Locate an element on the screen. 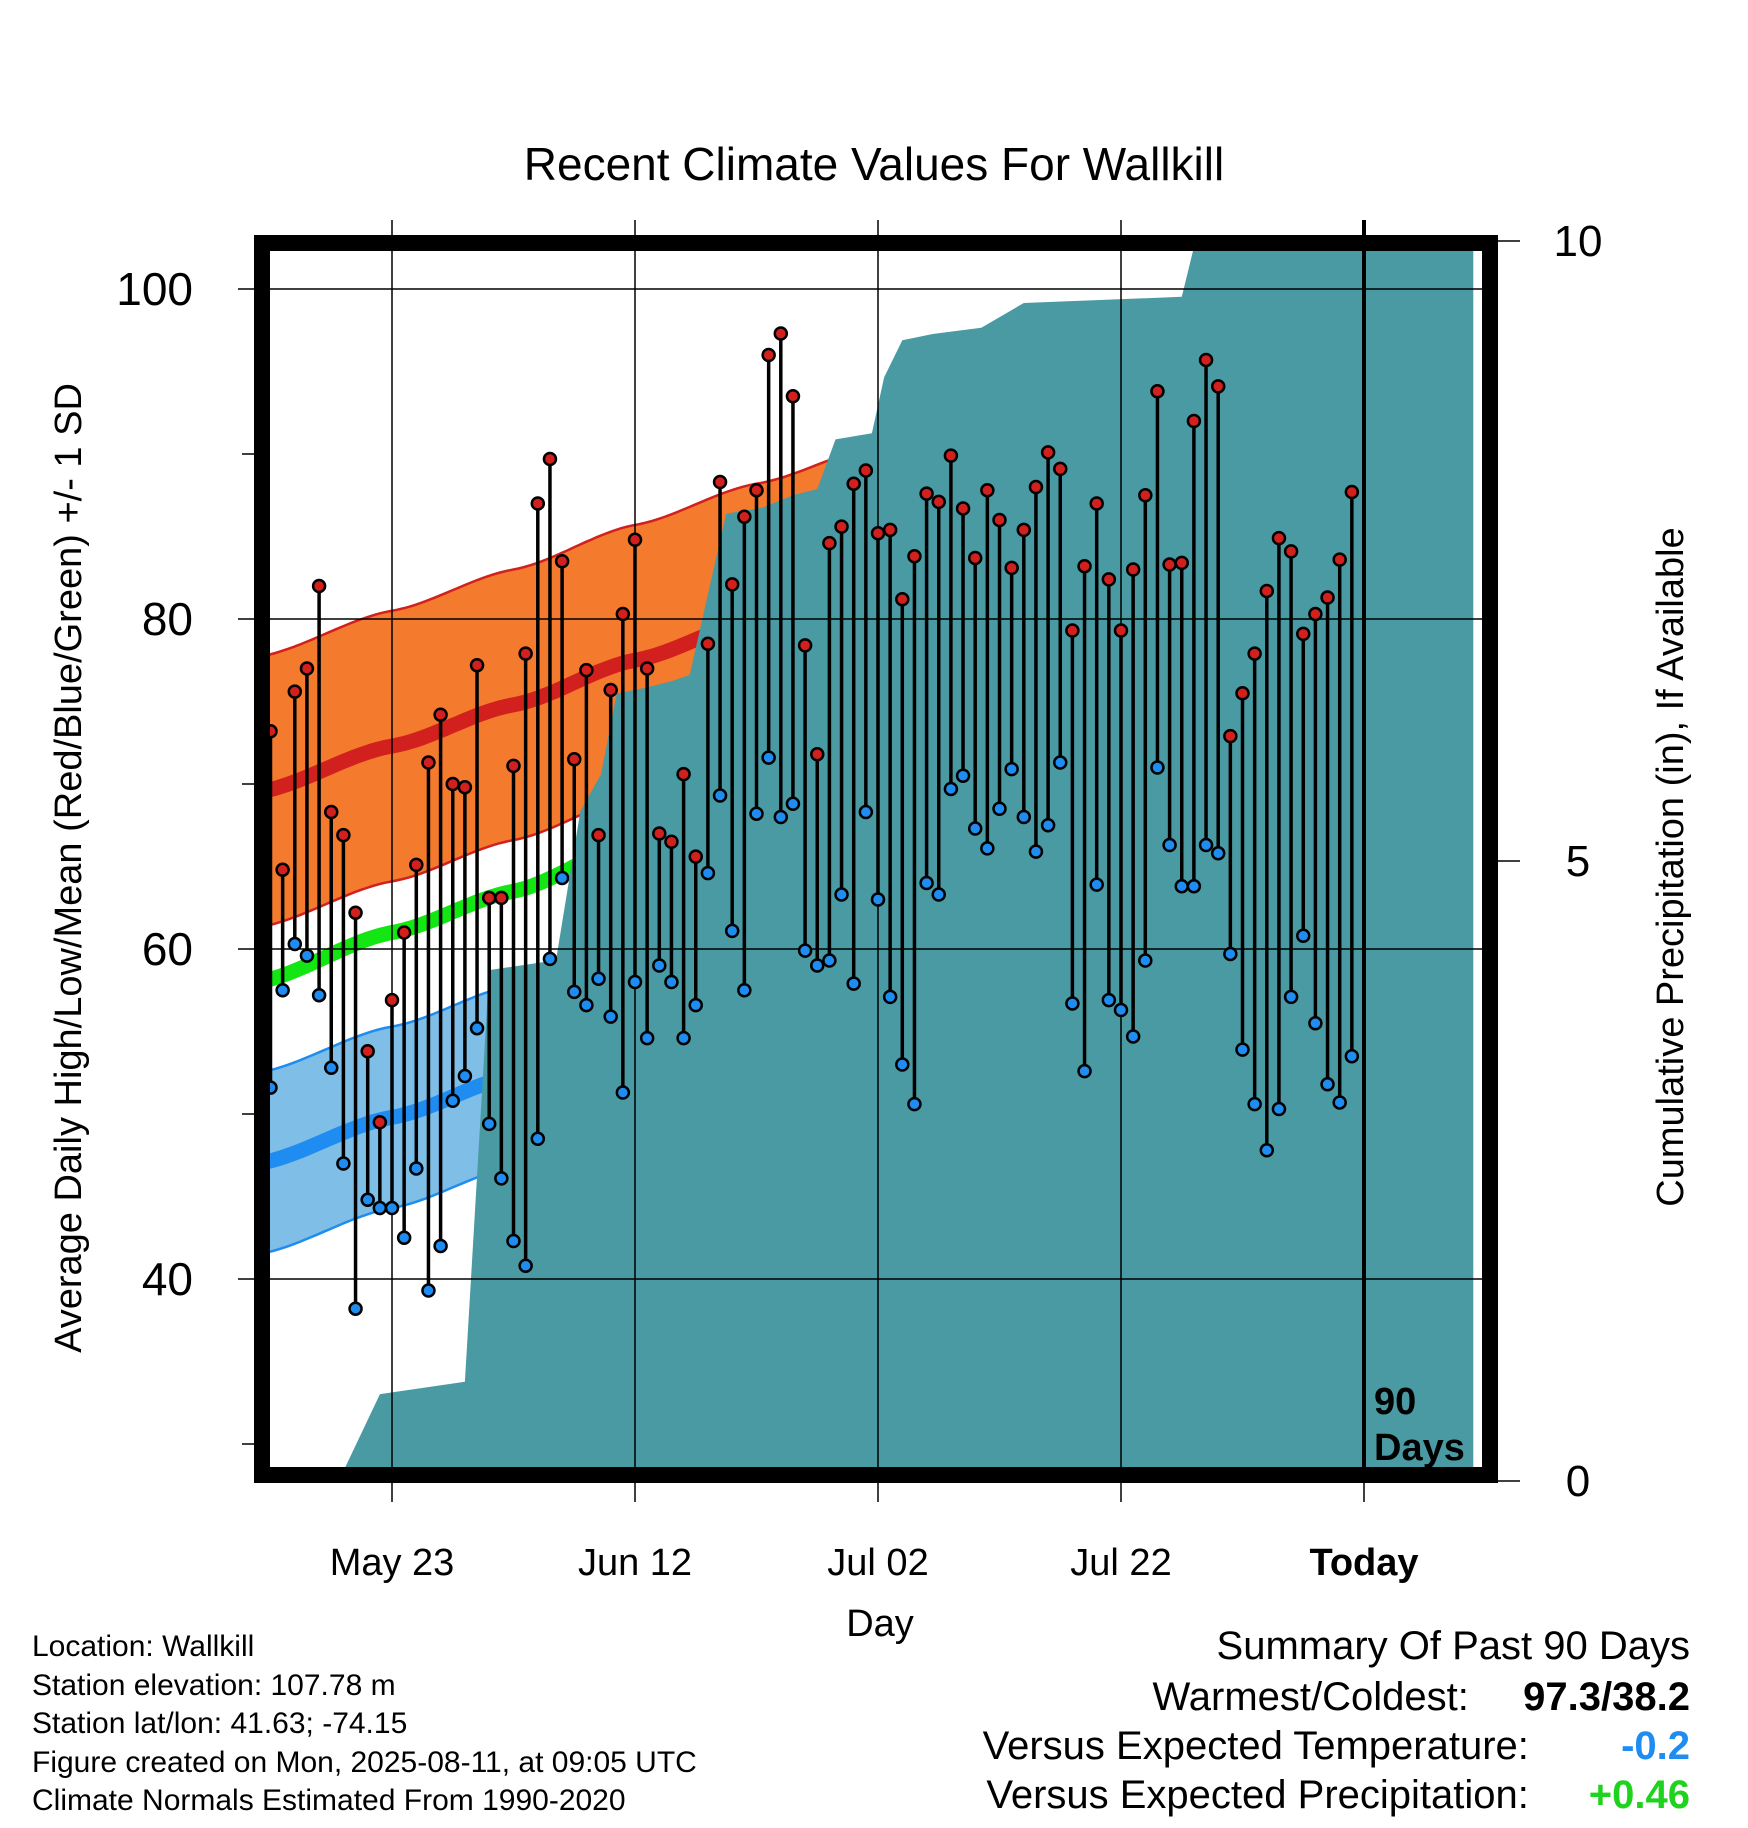 This screenshot has height=1828, width=1748. normals-text: Climate Normals Estimated From 1990-2020 is located at coordinates (329, 1800).